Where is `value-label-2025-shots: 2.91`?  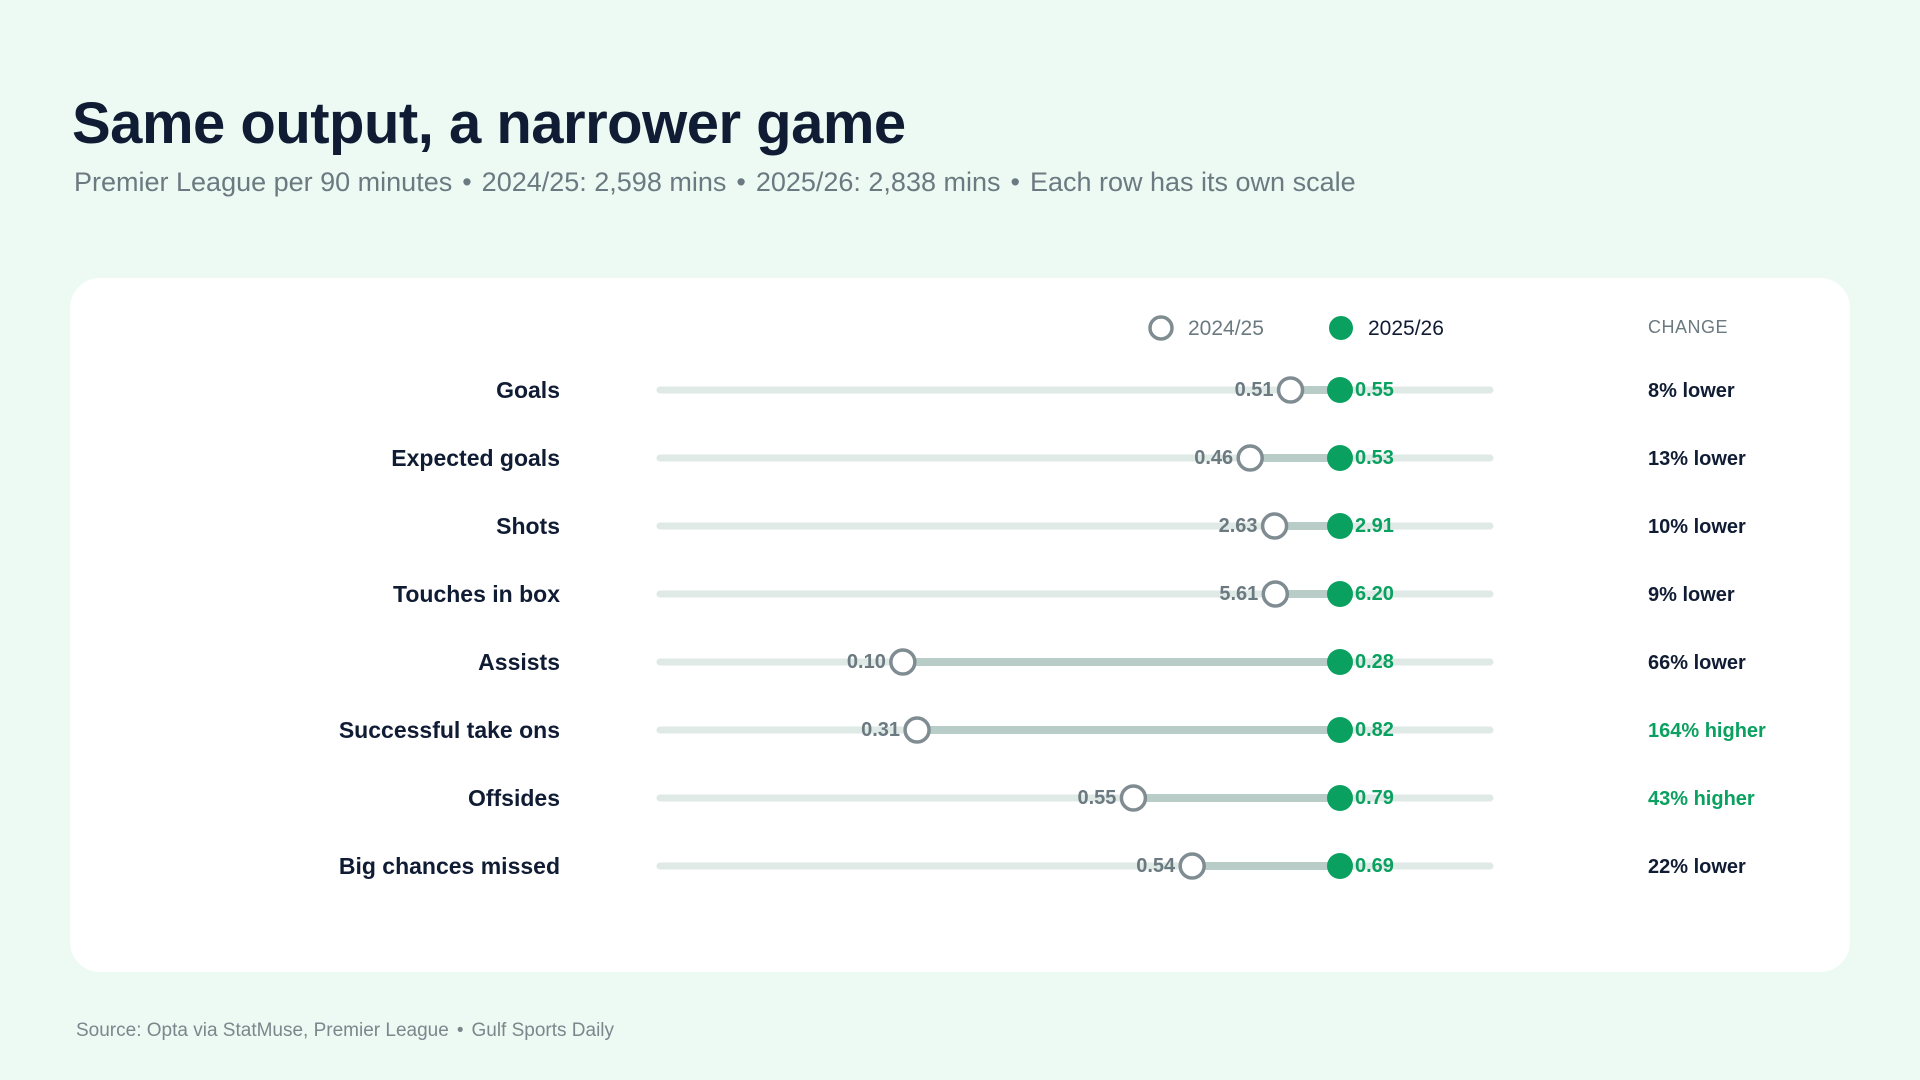 value-label-2025-shots: 2.91 is located at coordinates (1374, 526).